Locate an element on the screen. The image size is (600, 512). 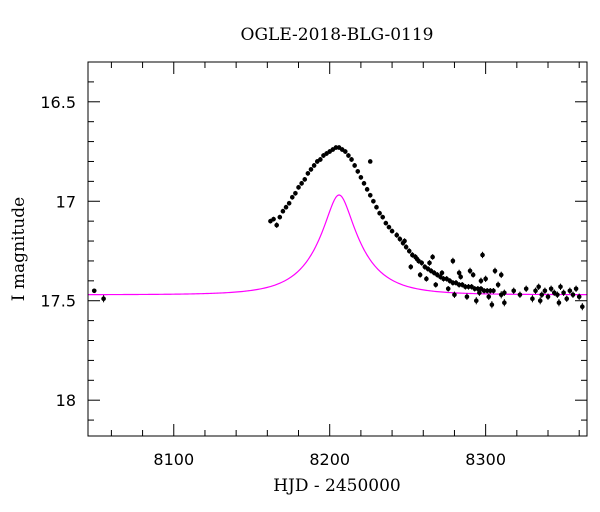
y-tick-label: 17.5 is located at coordinates (58, 301).